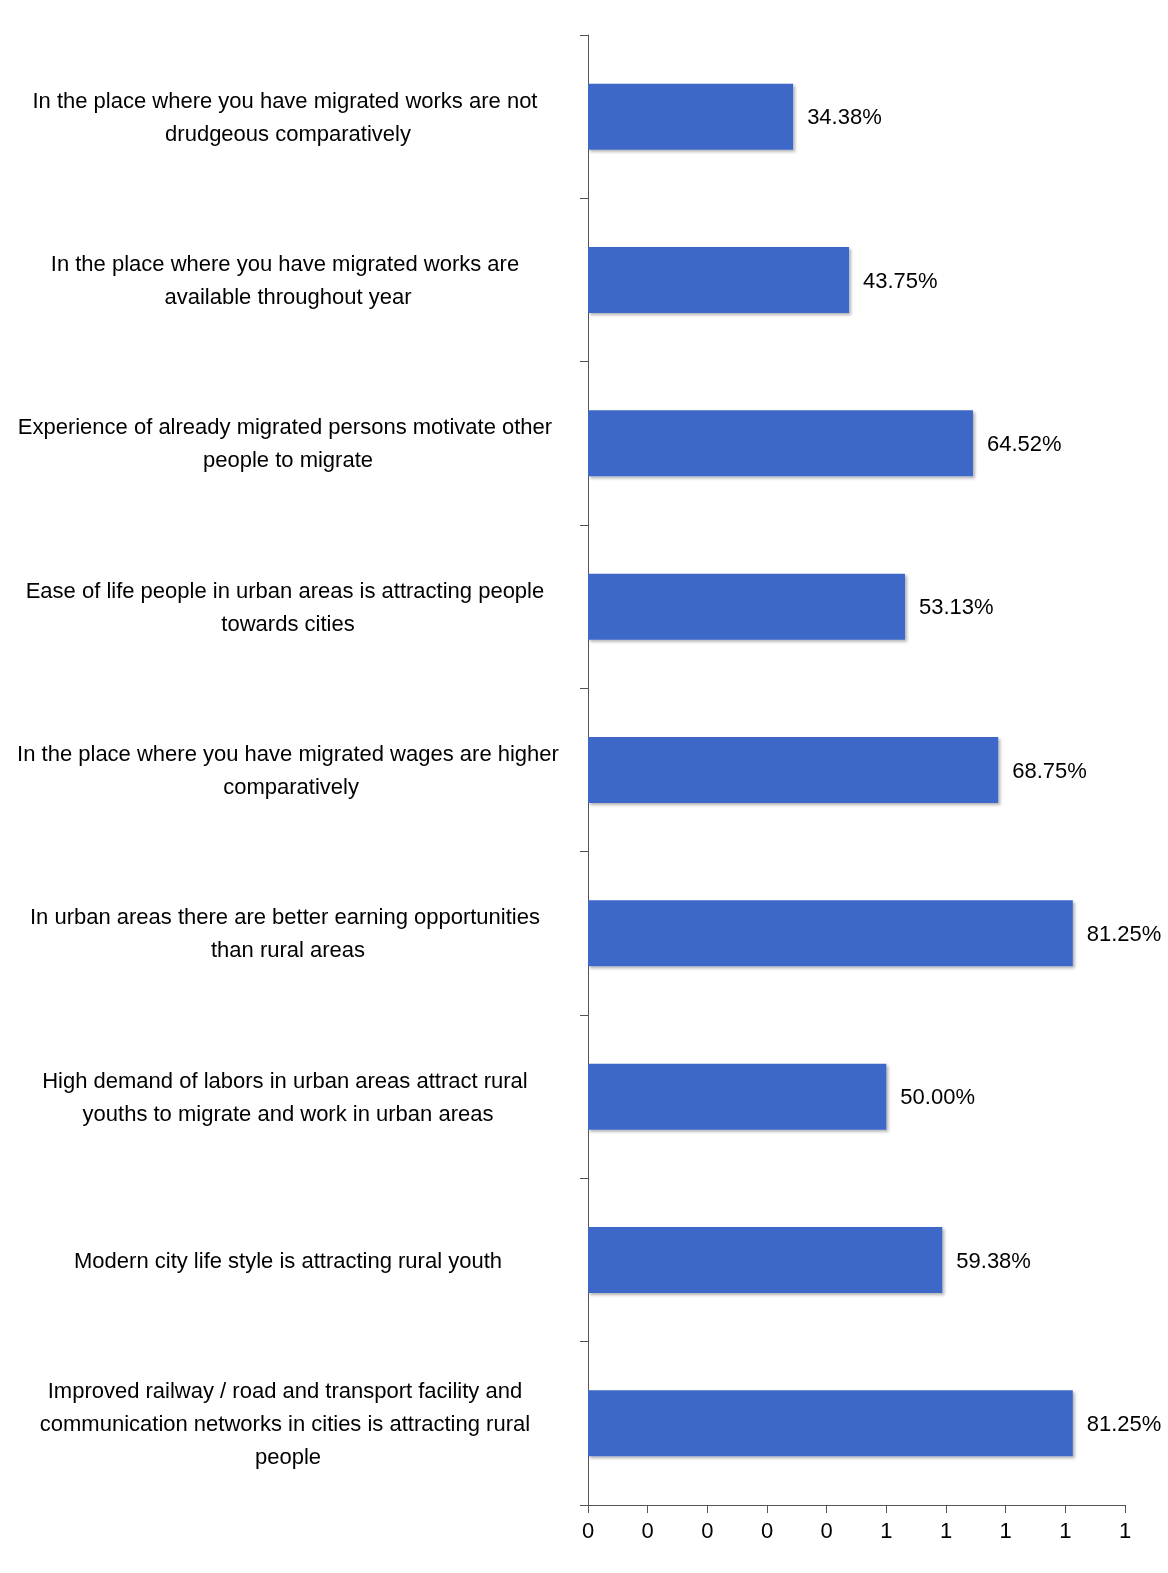 This screenshot has height=1573, width=1168. What do you see at coordinates (288, 1096) in the screenshot?
I see `y-tick-label: High demand of labors in urban areas attract rural youths to migrate and work in urban areas` at bounding box center [288, 1096].